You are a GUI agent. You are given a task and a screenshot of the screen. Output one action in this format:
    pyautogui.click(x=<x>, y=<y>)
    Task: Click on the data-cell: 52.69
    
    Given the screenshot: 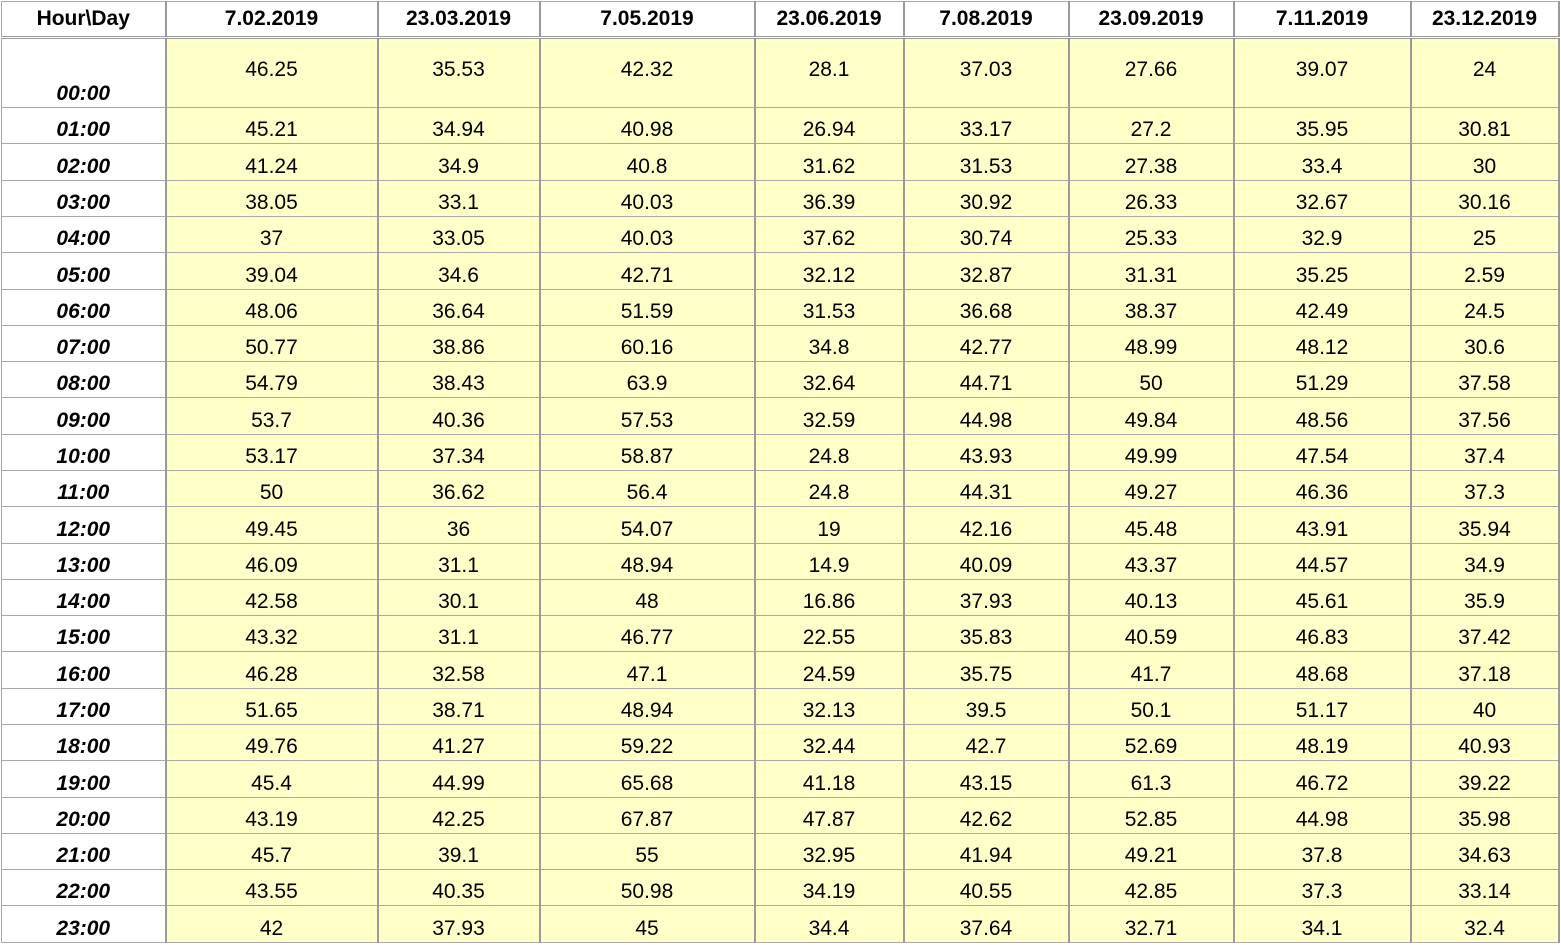 What is the action you would take?
    pyautogui.click(x=1151, y=742)
    